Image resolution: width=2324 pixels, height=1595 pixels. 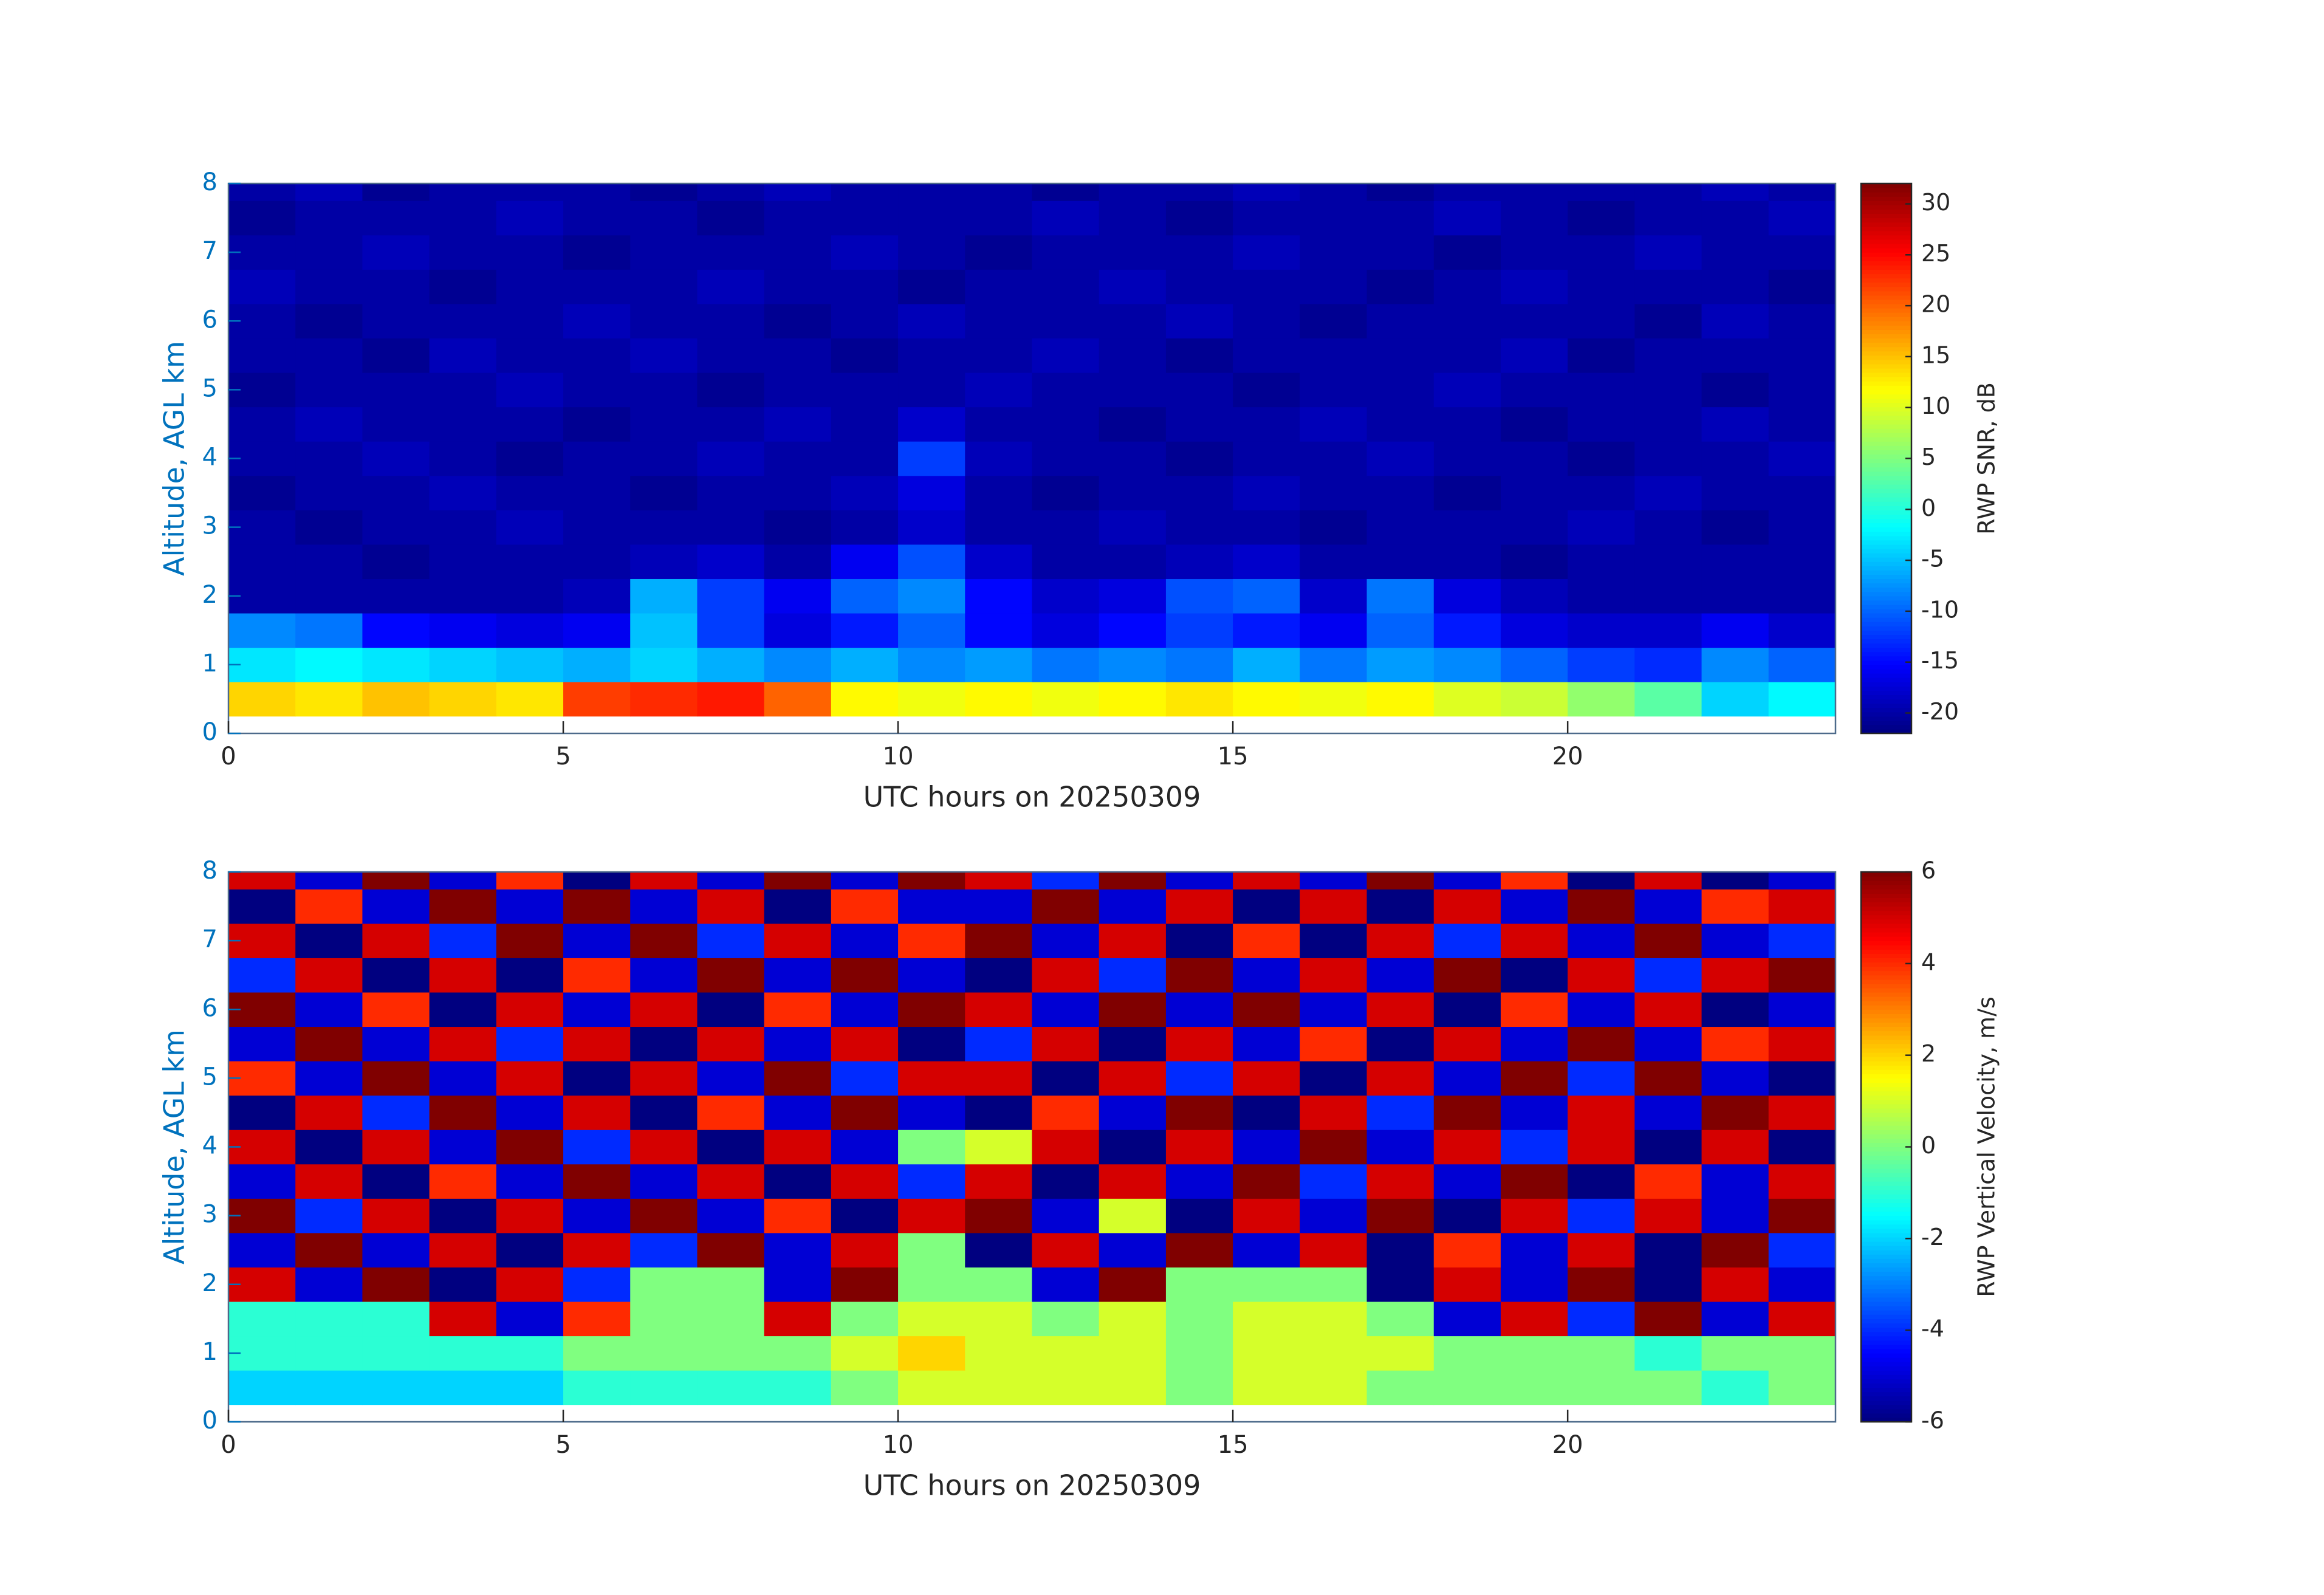 What do you see at coordinates (1940, 609) in the screenshot?
I see `colorbar-tick-label: -10` at bounding box center [1940, 609].